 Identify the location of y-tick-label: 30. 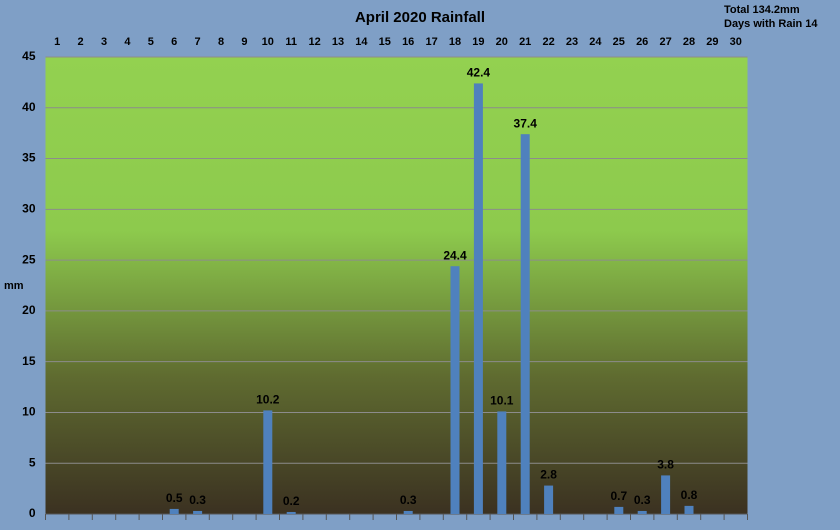
(29, 209).